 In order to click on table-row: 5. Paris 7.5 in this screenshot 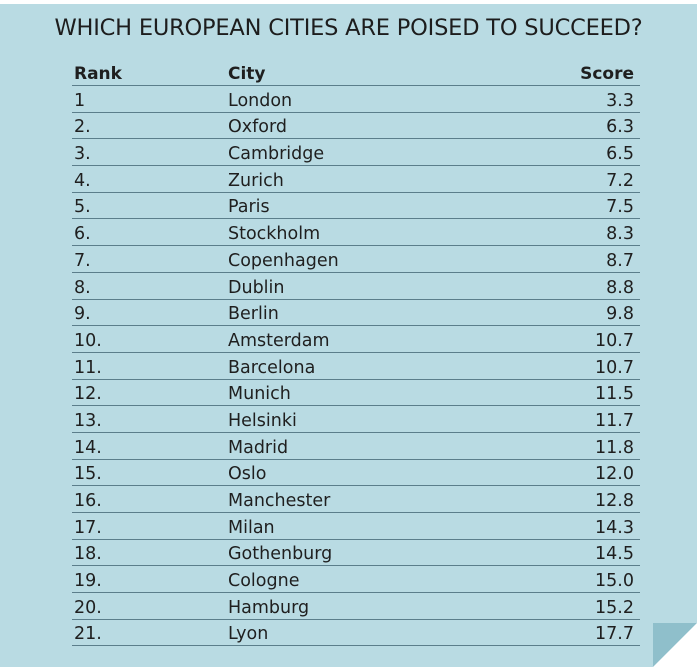, I will do `click(356, 206)`.